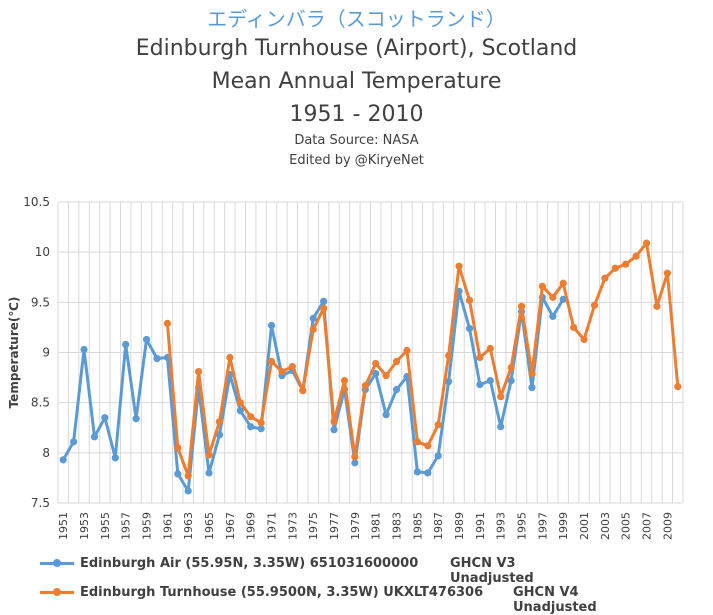 The image size is (713, 615). What do you see at coordinates (355, 526) in the screenshot?
I see `x-tick-label: 1979` at bounding box center [355, 526].